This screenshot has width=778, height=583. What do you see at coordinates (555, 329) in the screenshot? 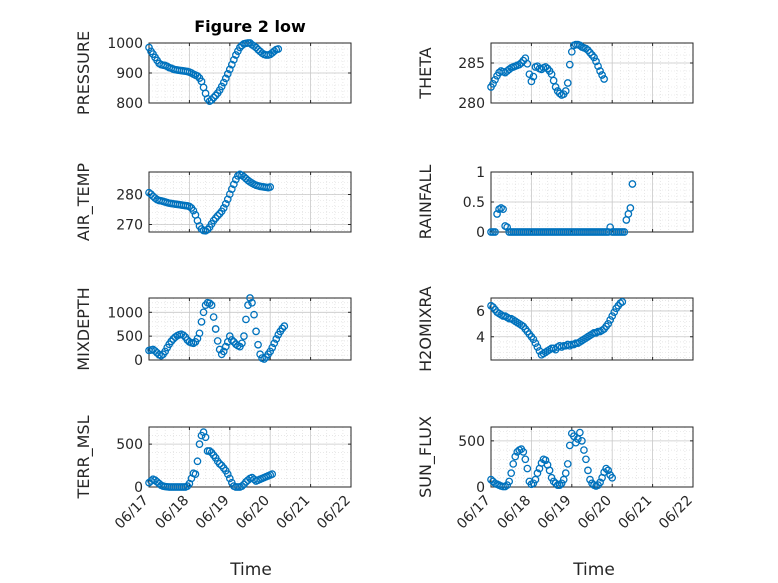
I see `subplot-h2omixra: 4 6 H2OMIXRA` at bounding box center [555, 329].